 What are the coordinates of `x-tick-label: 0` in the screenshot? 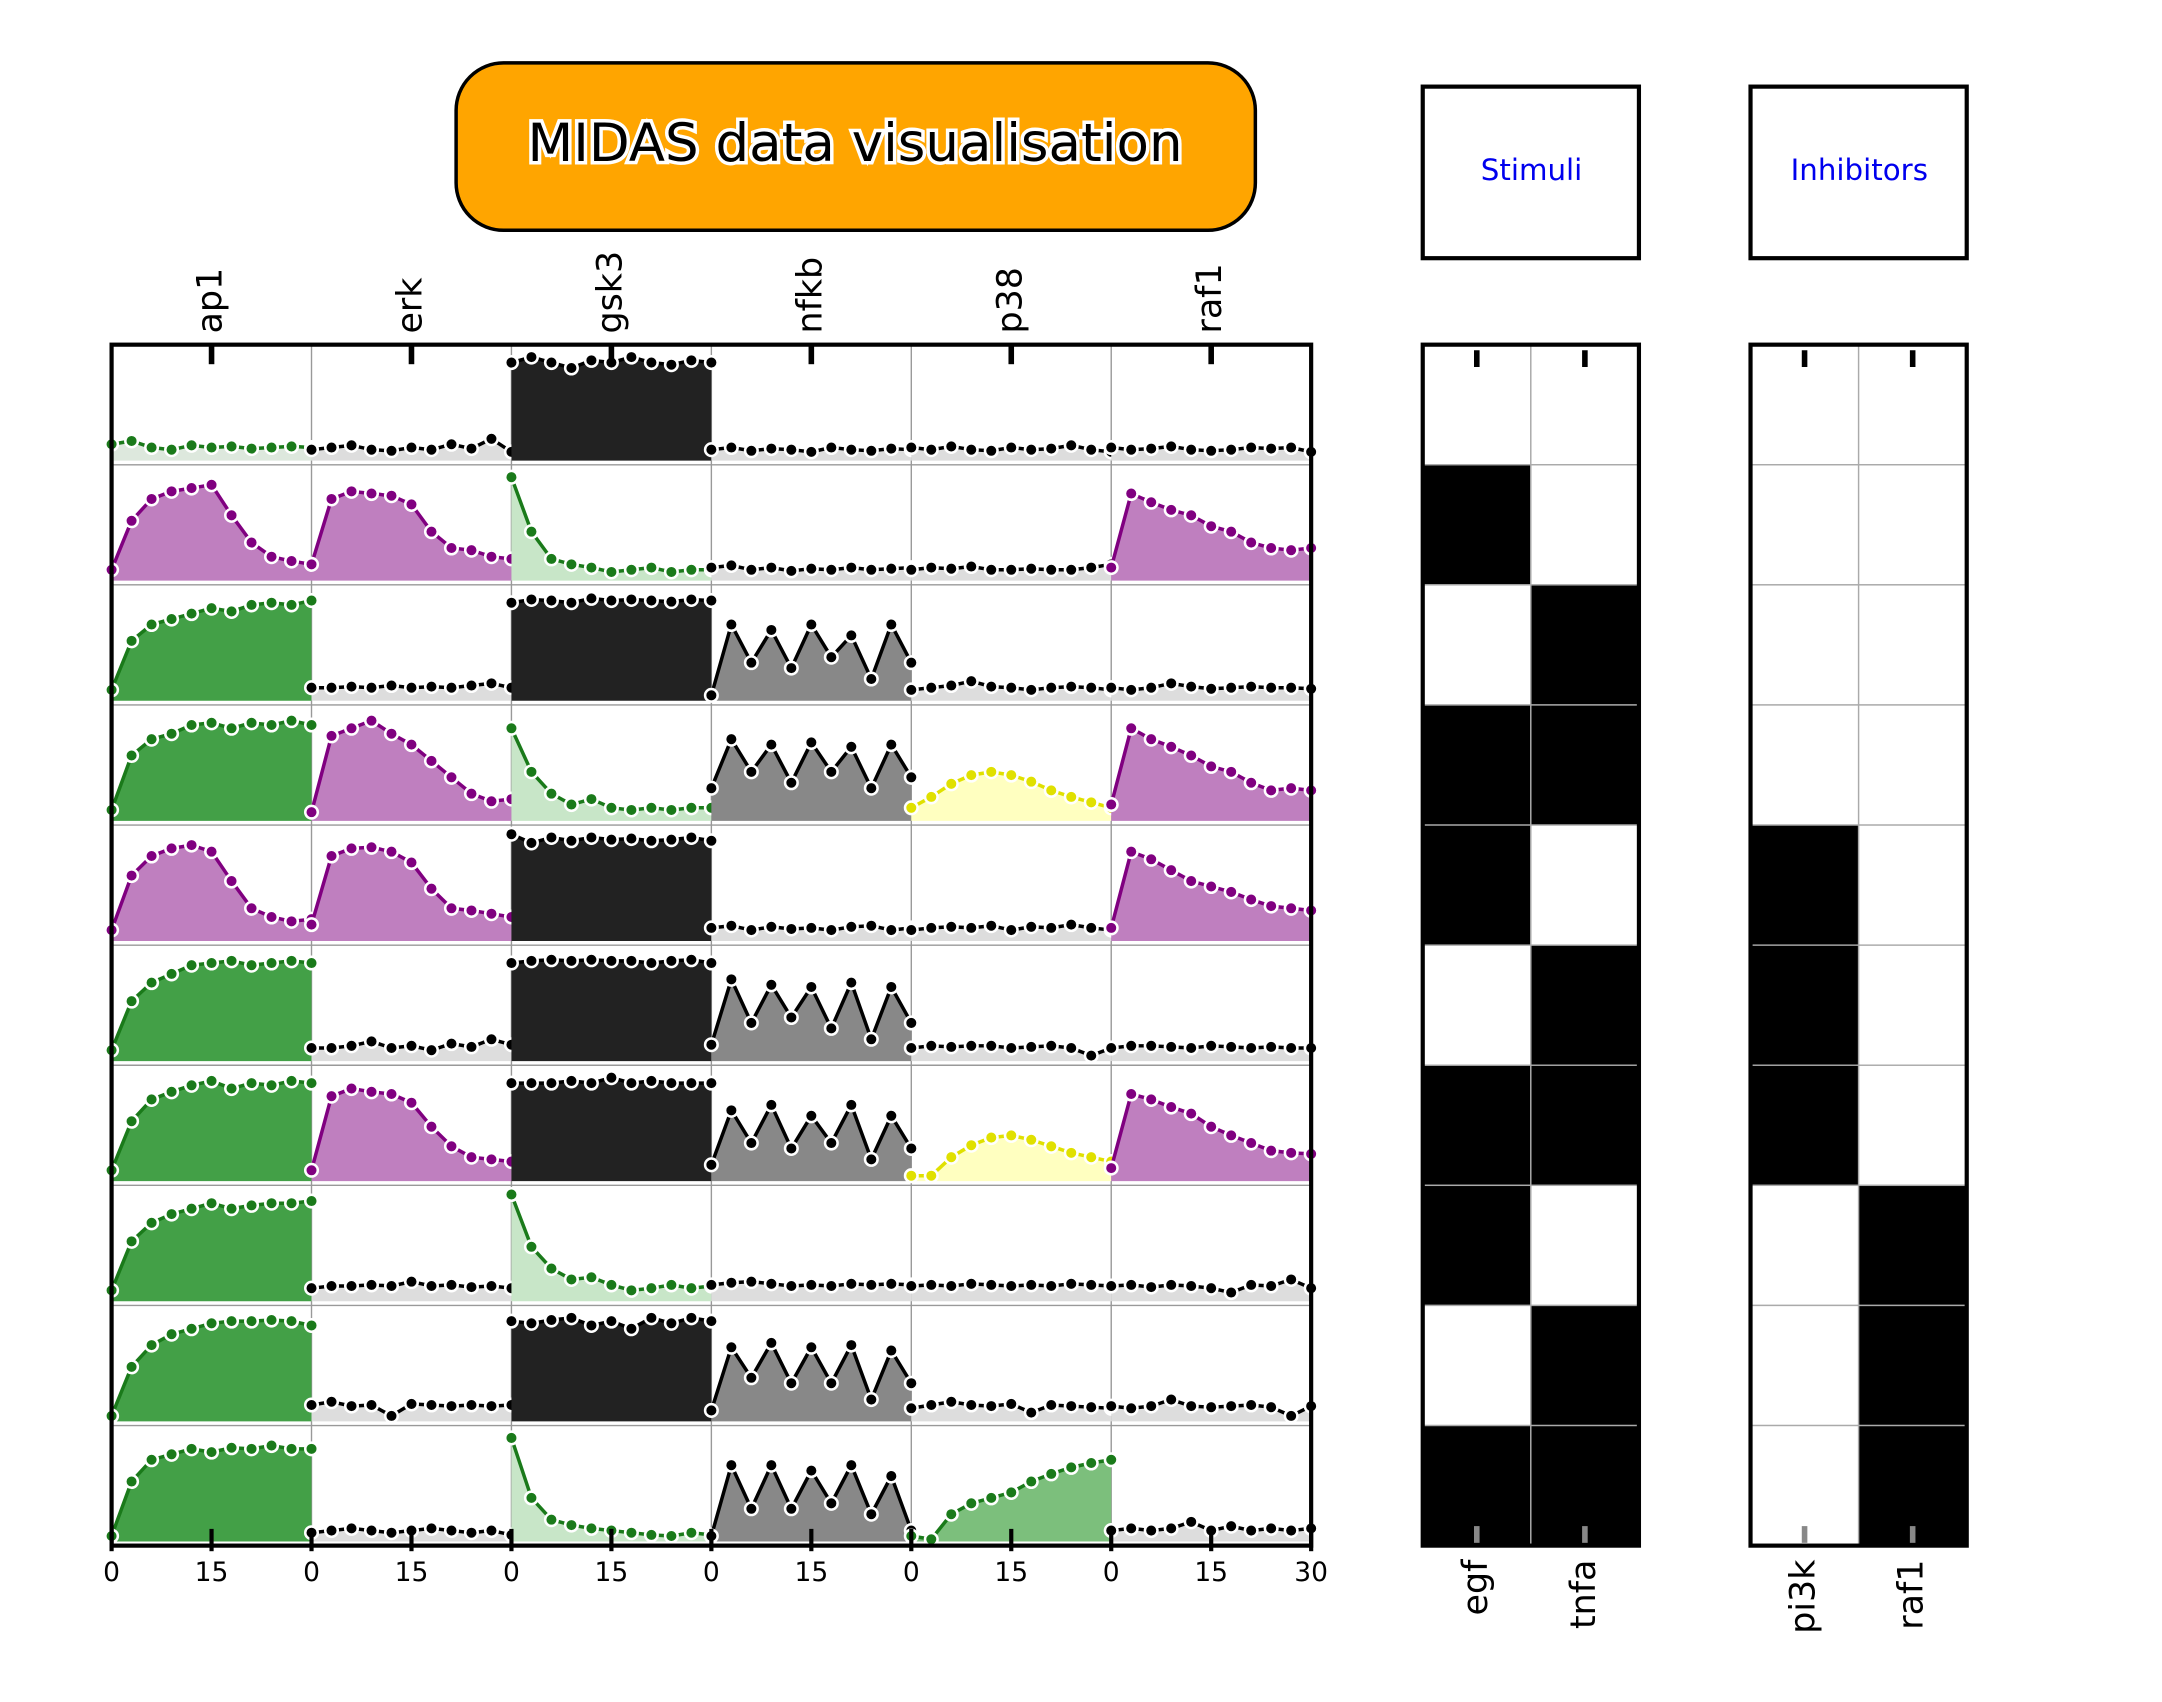 It's located at (511, 1572).